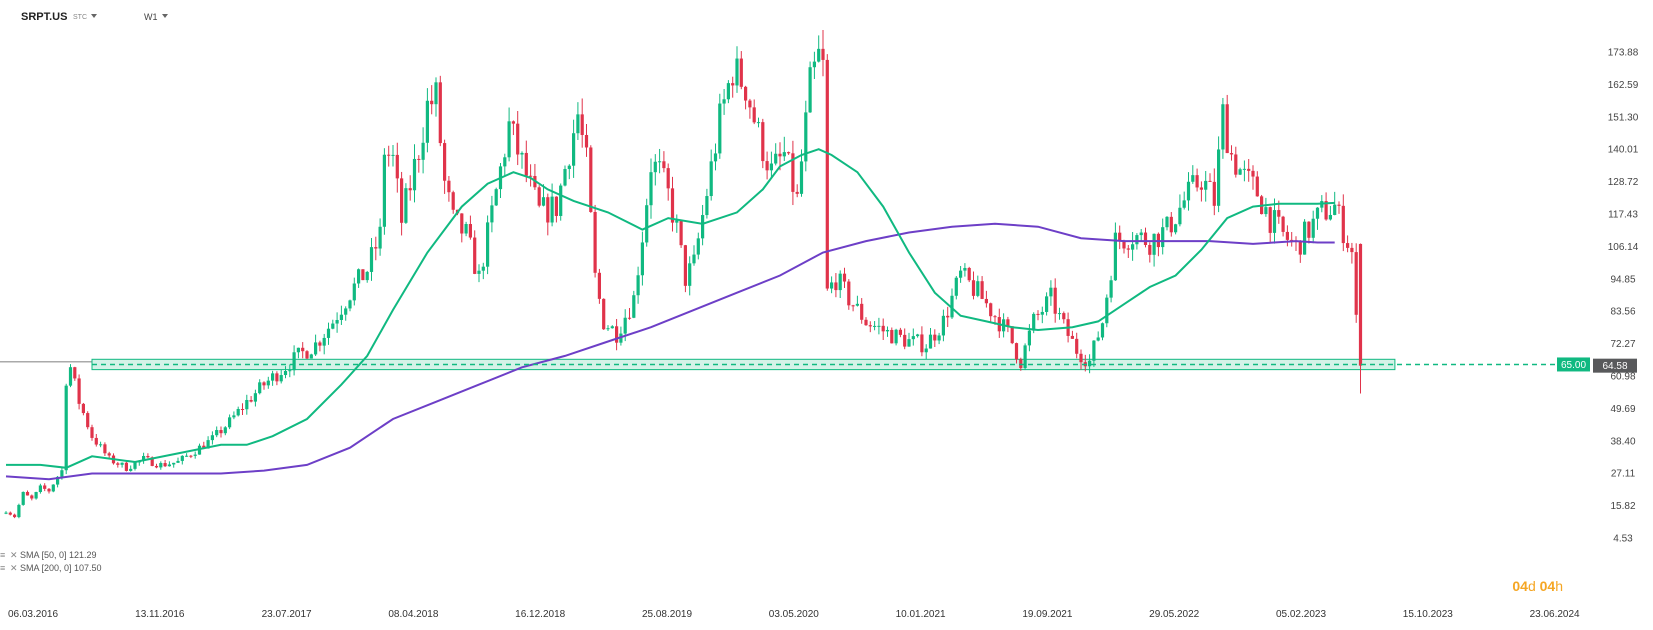  Describe the element at coordinates (48, 556) in the screenshot. I see `legend-sma50: ≡ ✕ SMA [50, 0] 121.29` at that location.